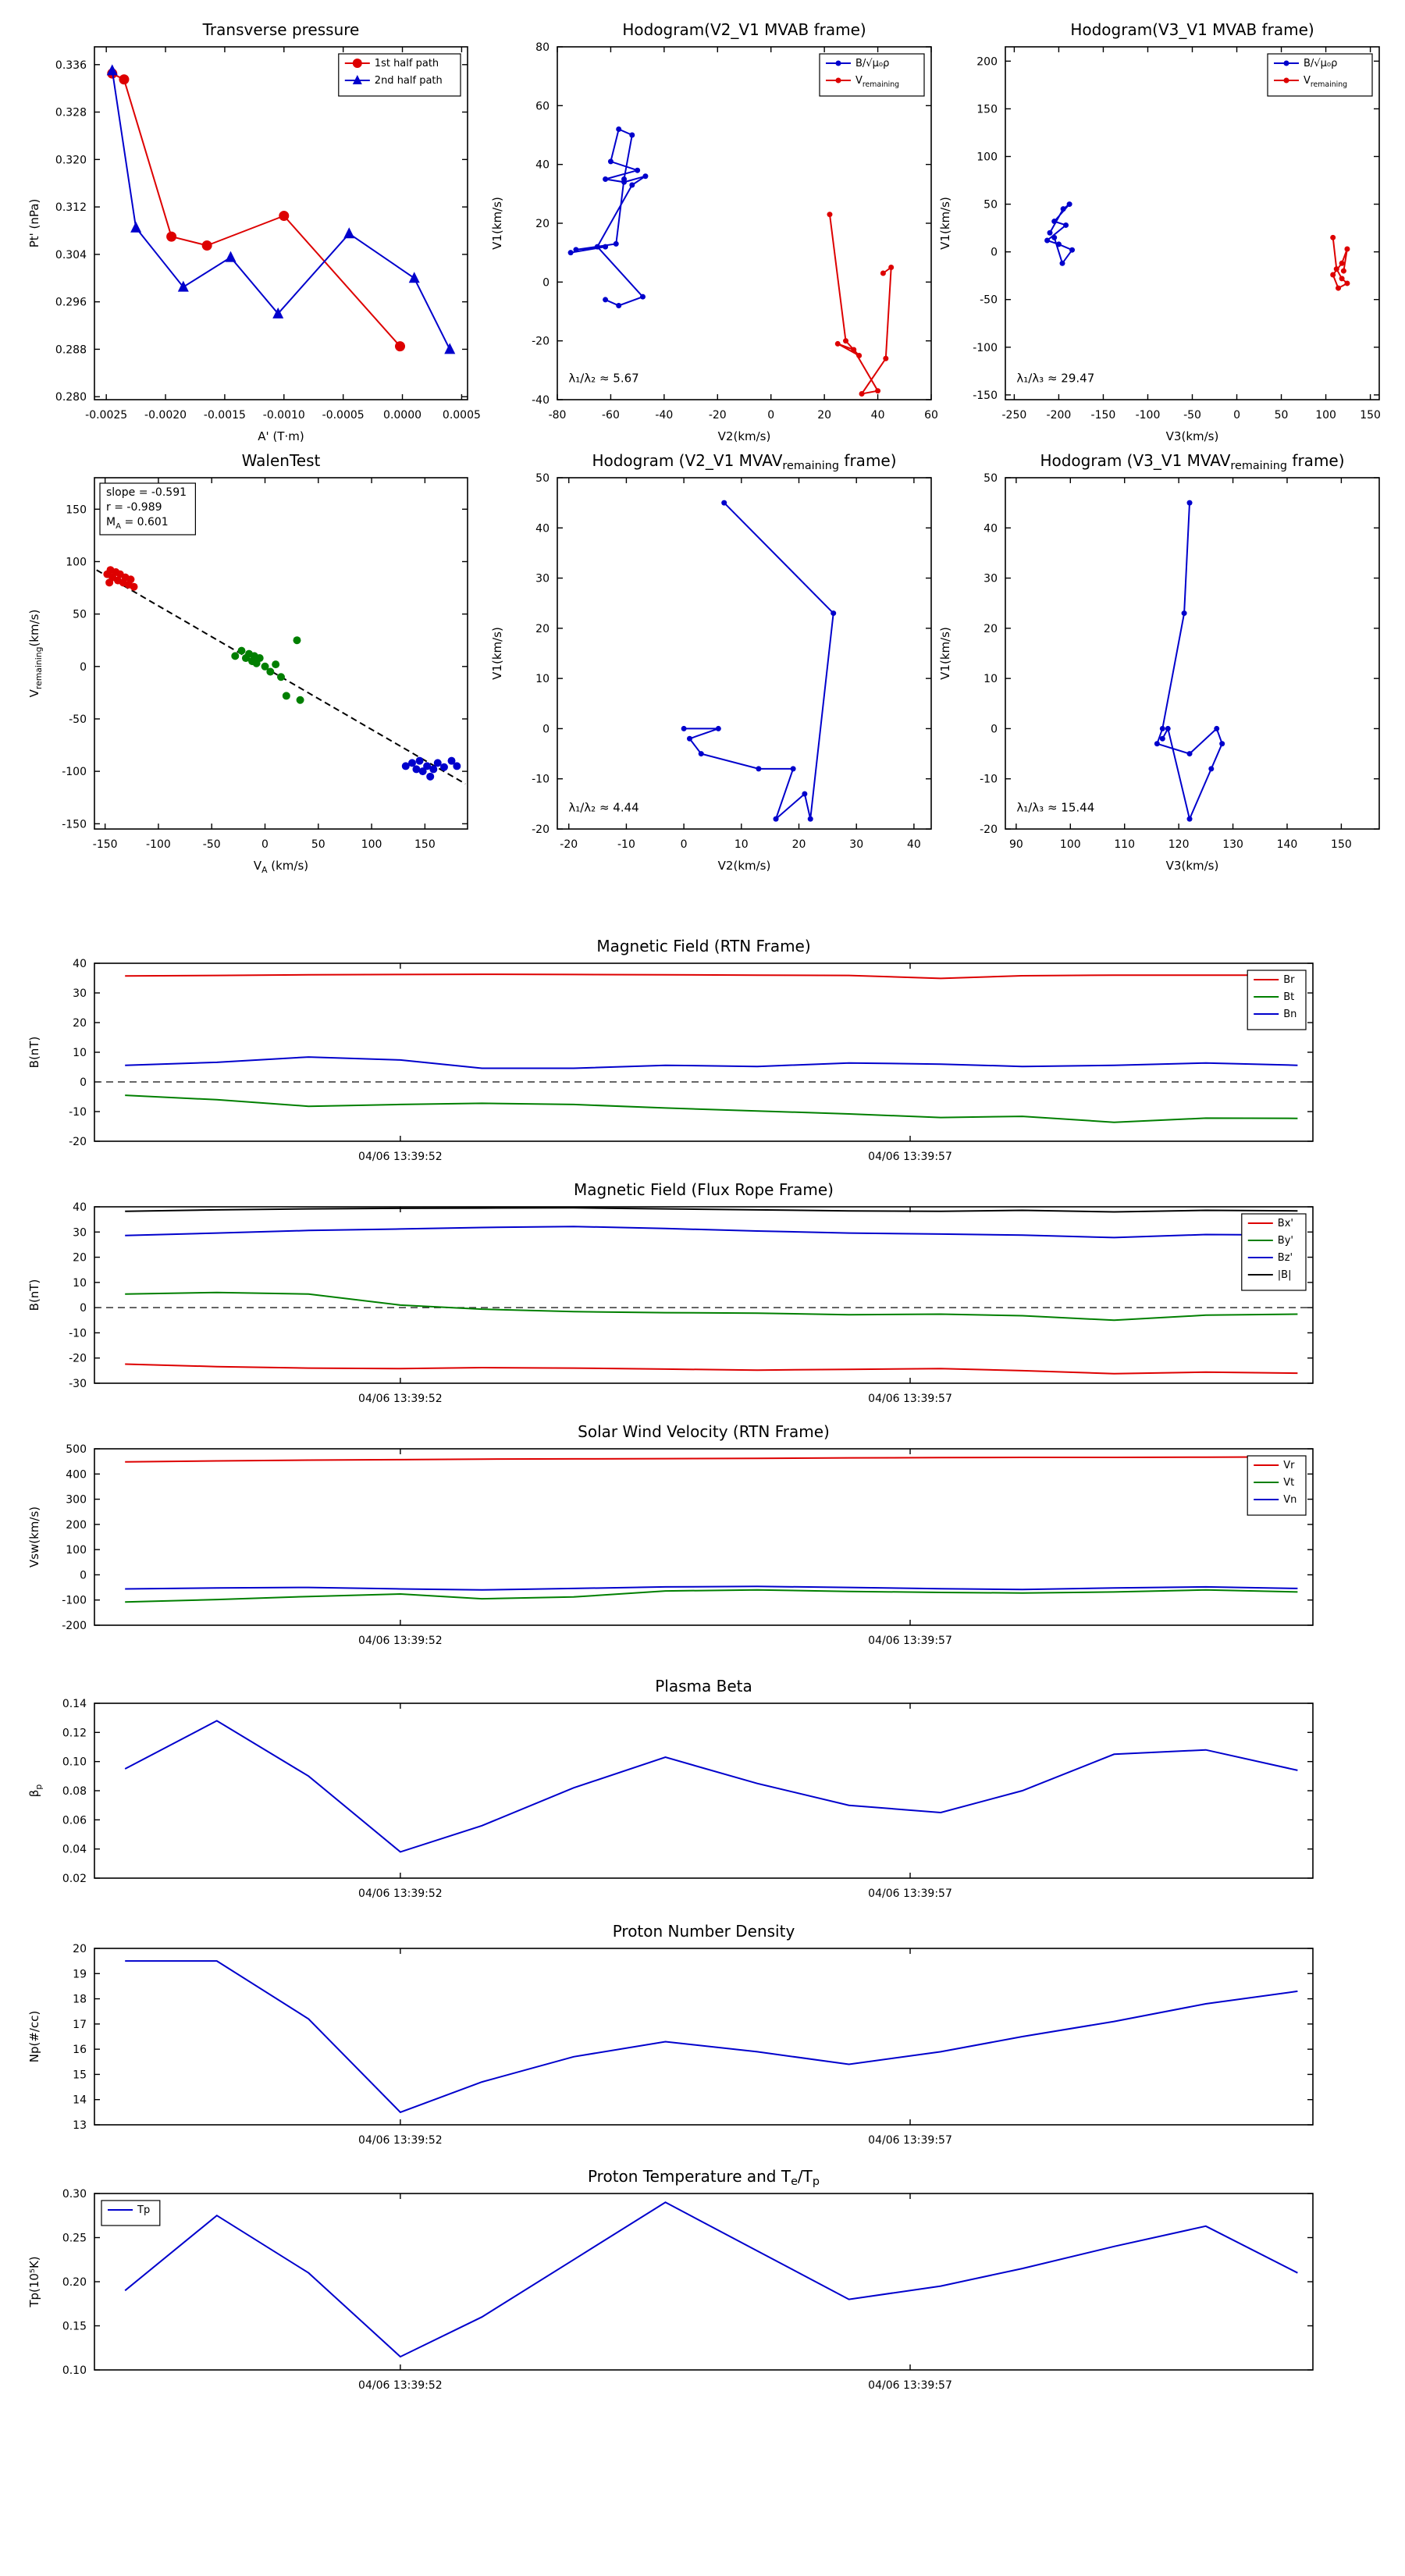 The image size is (1405, 2576). I want to click on series-By', so click(712, 1306).